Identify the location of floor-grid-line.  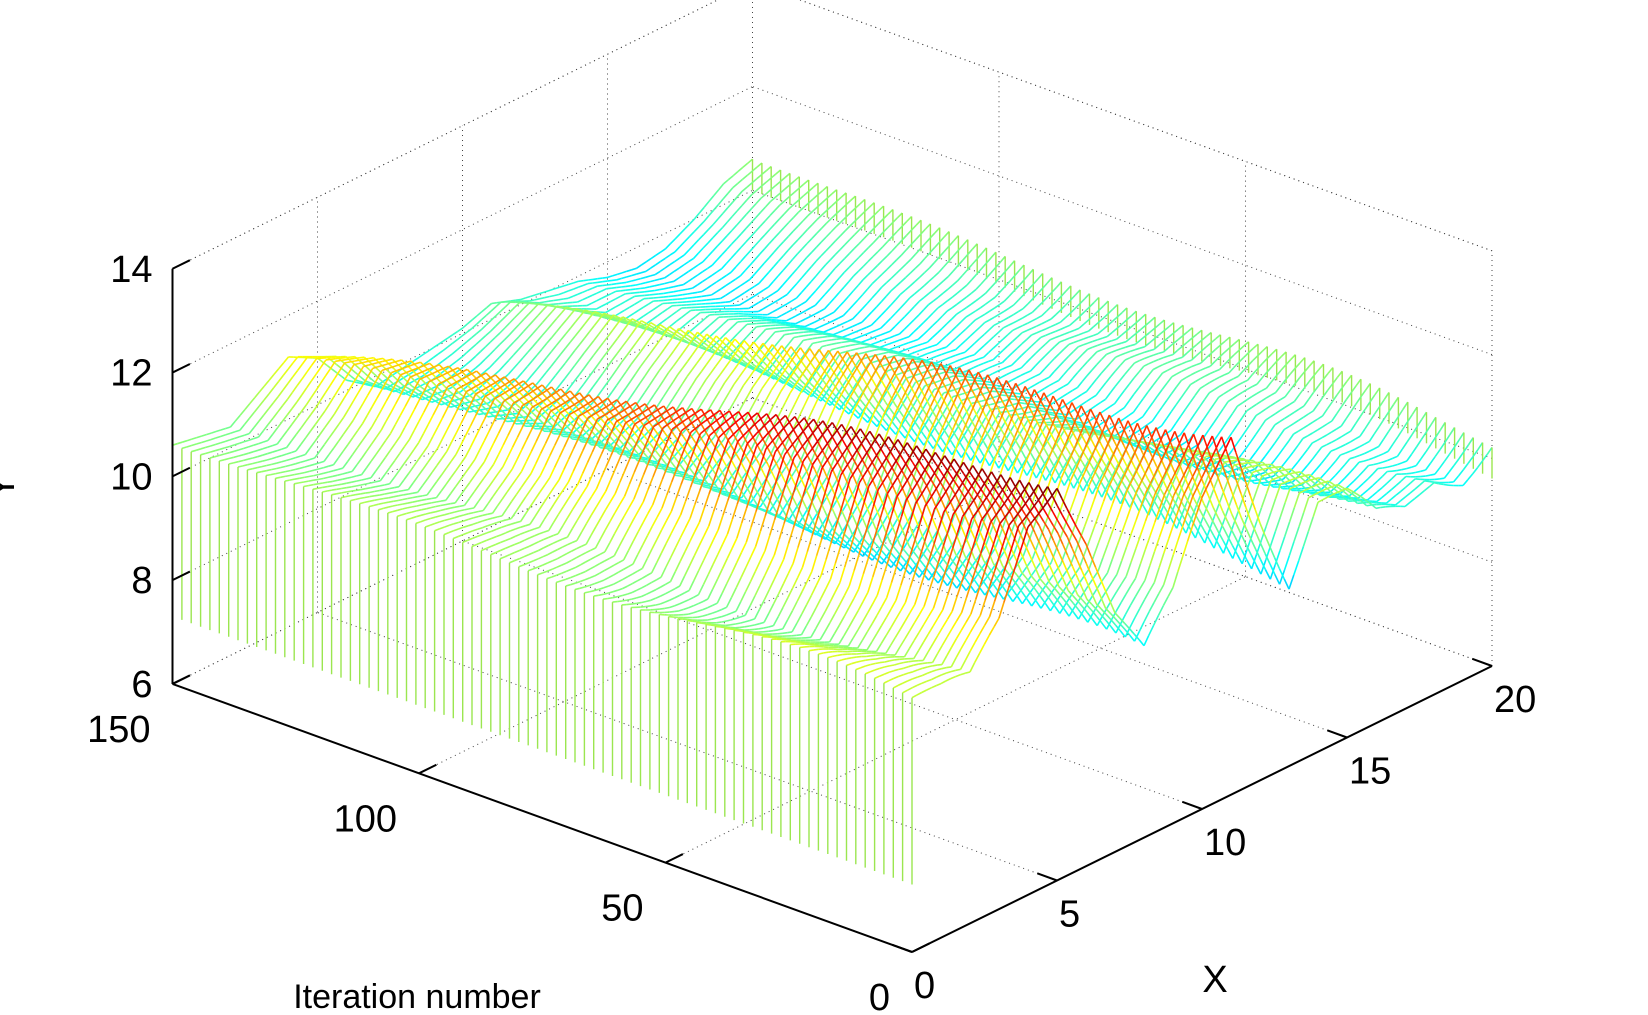
(977, 603).